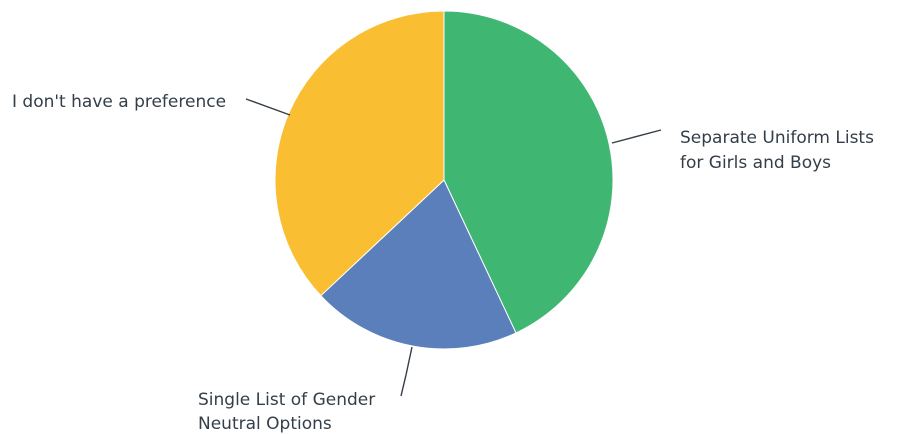 The width and height of the screenshot is (900, 434). I want to click on slice-label-line: Single List of Gender, so click(286, 400).